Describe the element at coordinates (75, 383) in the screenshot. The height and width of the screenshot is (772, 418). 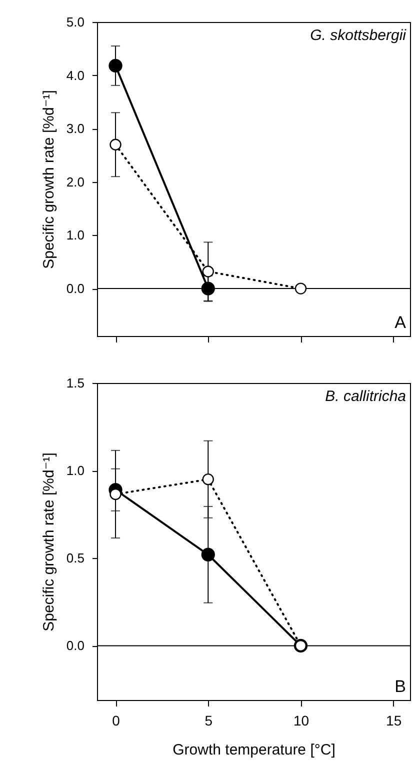
I see `y-tick-label: 1.5` at that location.